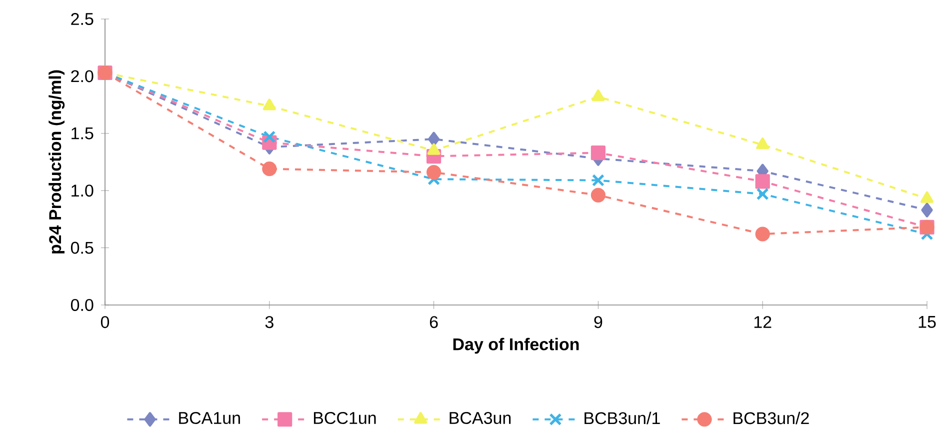 The height and width of the screenshot is (443, 940). I want to click on legend-label: BCB3un/2, so click(771, 418).